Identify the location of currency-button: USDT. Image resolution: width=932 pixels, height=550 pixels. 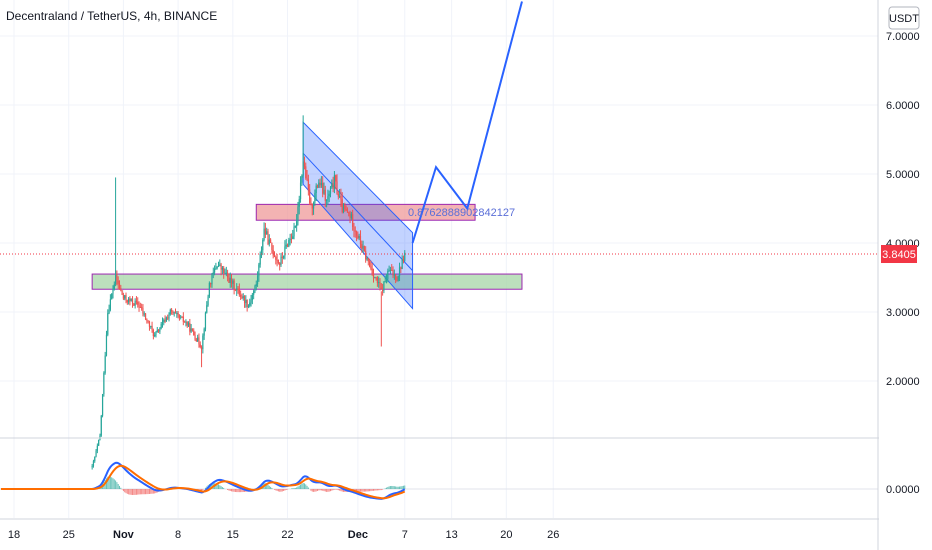
(904, 18).